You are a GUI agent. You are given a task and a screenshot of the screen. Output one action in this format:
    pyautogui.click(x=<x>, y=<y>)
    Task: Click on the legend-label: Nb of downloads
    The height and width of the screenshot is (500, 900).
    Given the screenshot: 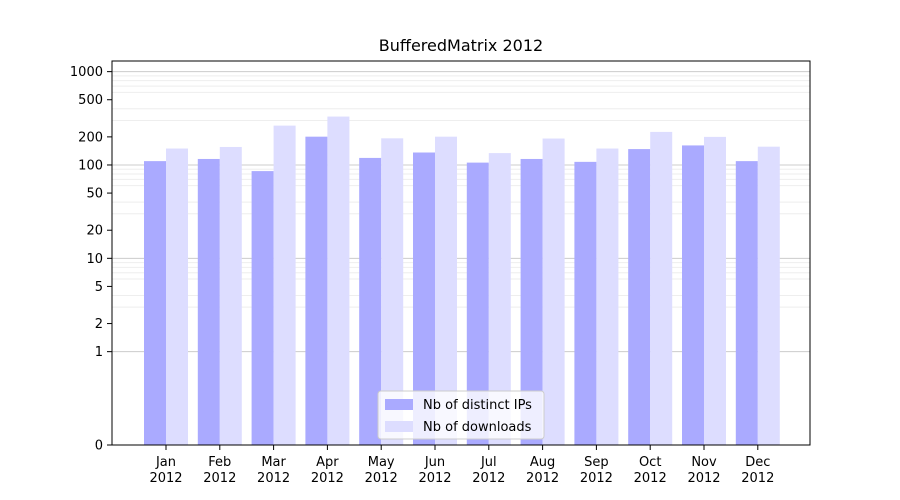 What is the action you would take?
    pyautogui.click(x=477, y=427)
    